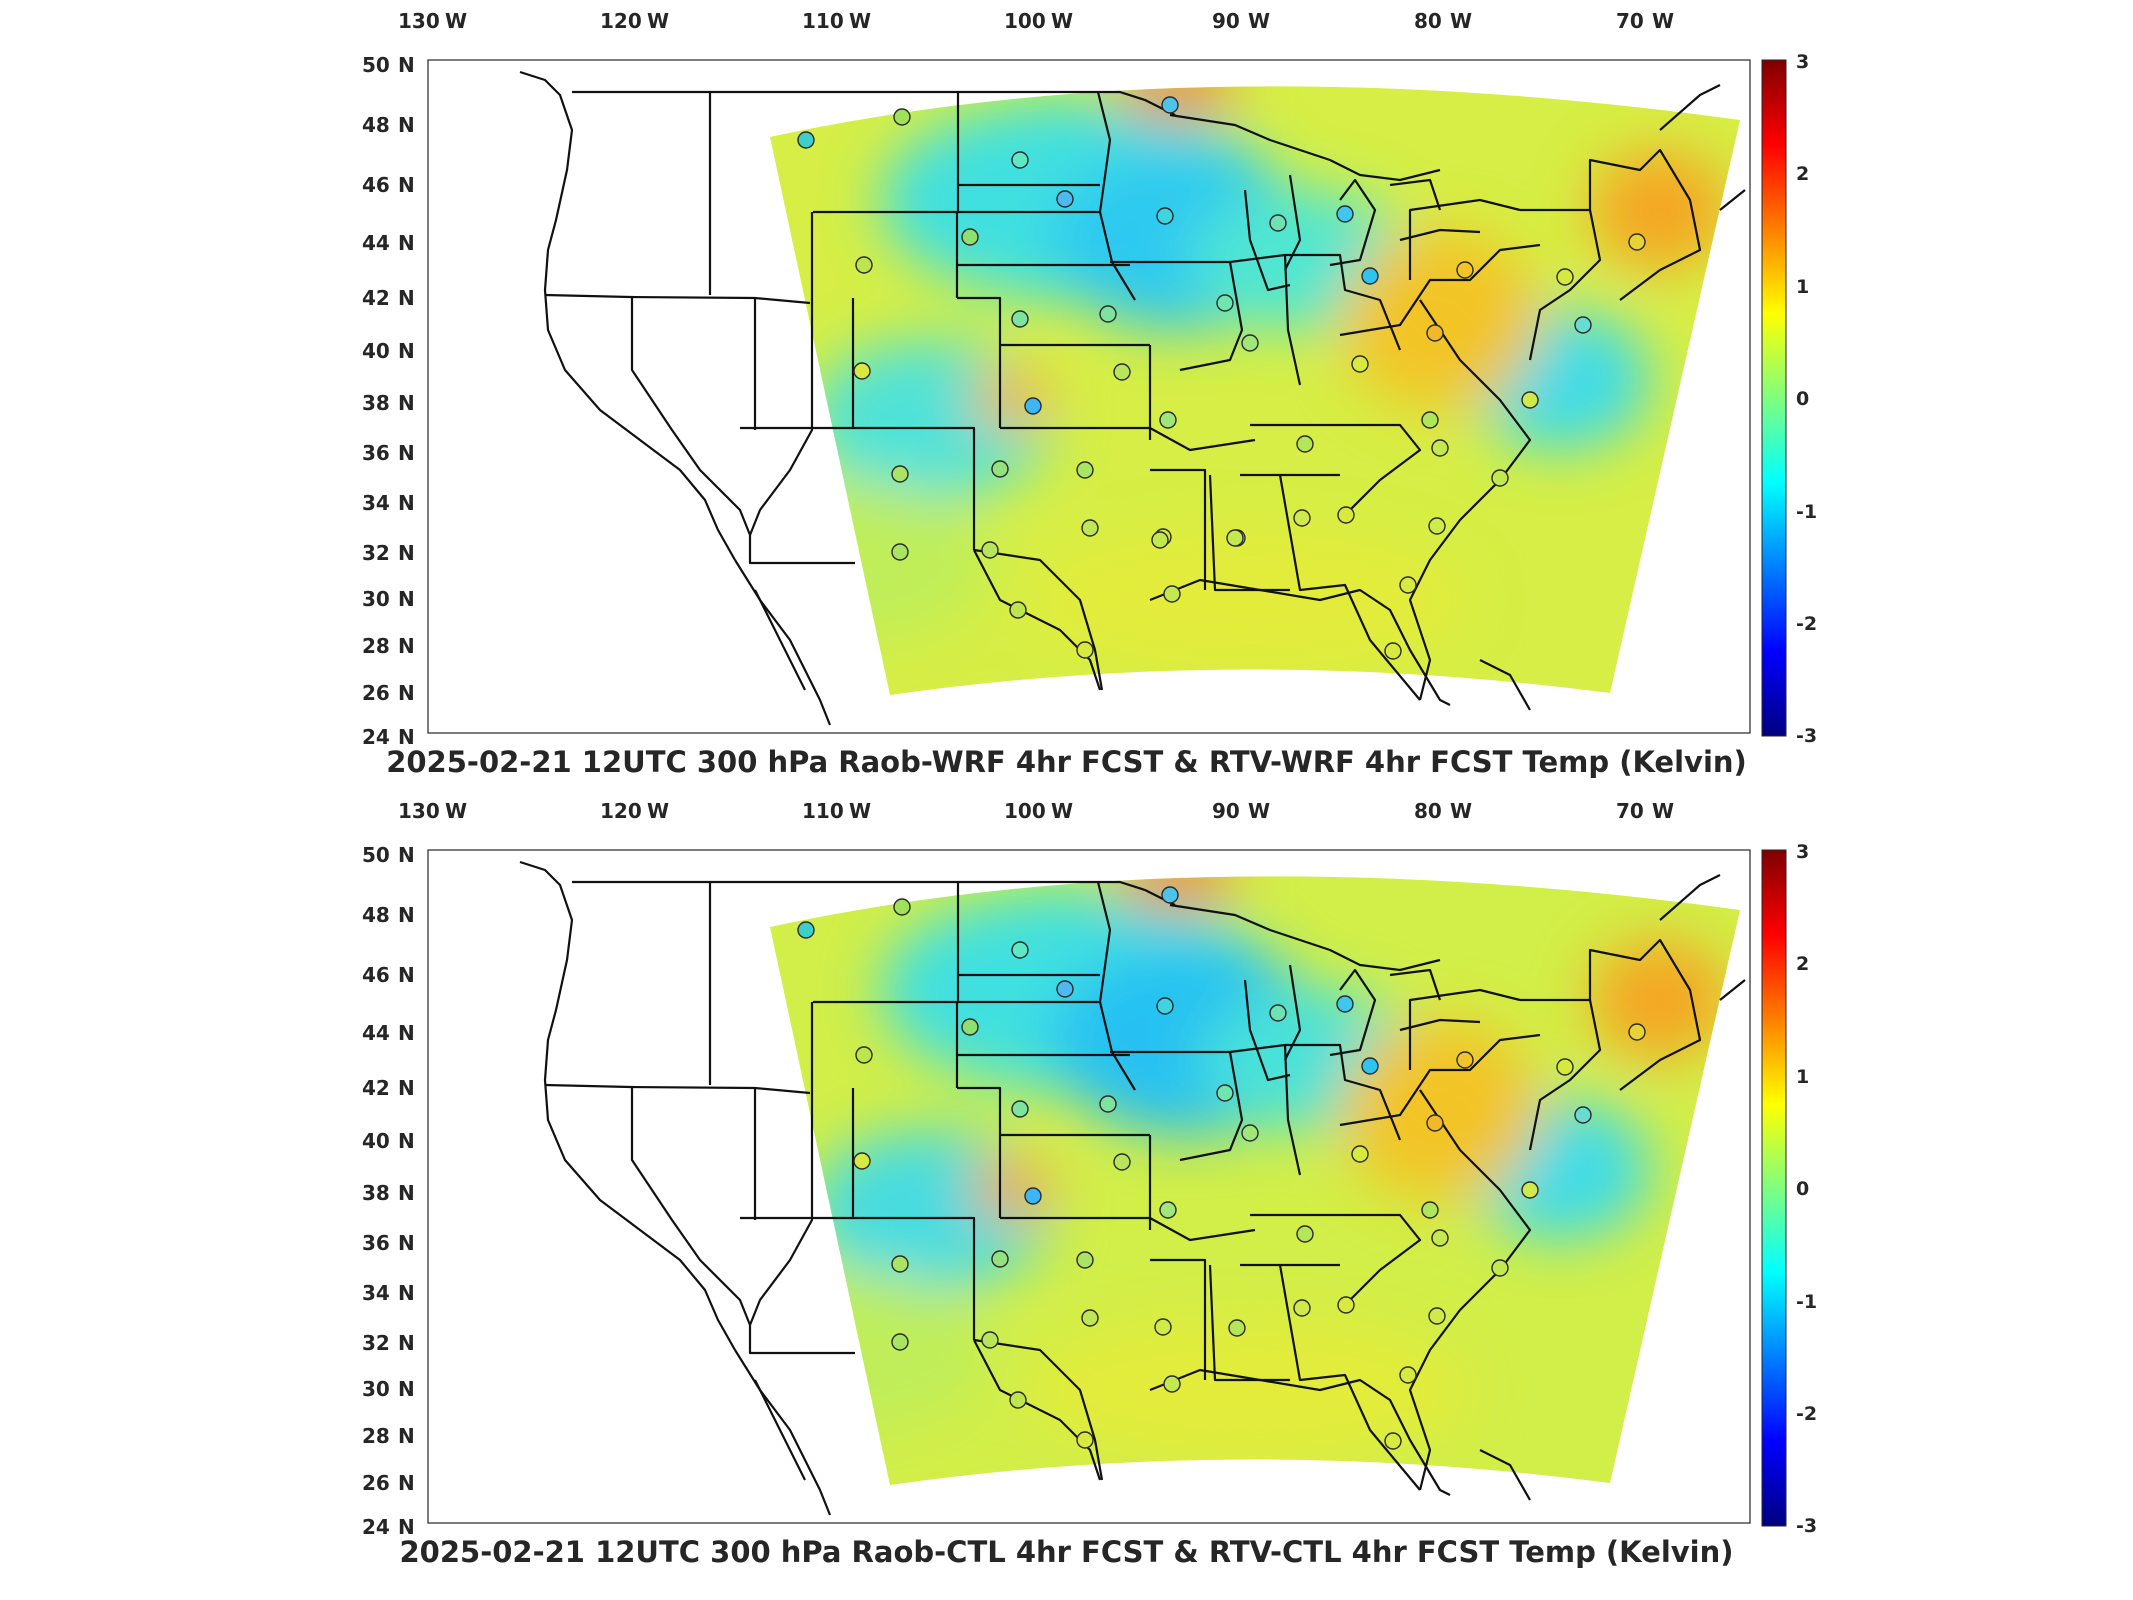 The height and width of the screenshot is (1600, 2133). I want to click on lat-label: 48, so click(376, 915).